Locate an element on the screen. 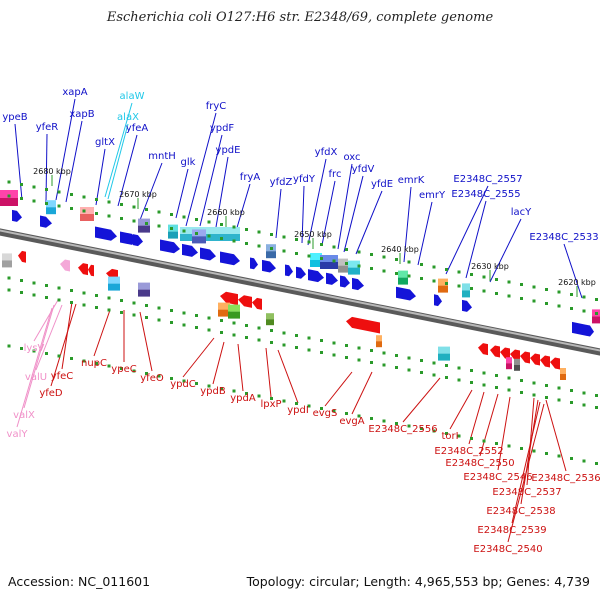  accession-label: Accession: NC_011601 is located at coordinates (79, 581).